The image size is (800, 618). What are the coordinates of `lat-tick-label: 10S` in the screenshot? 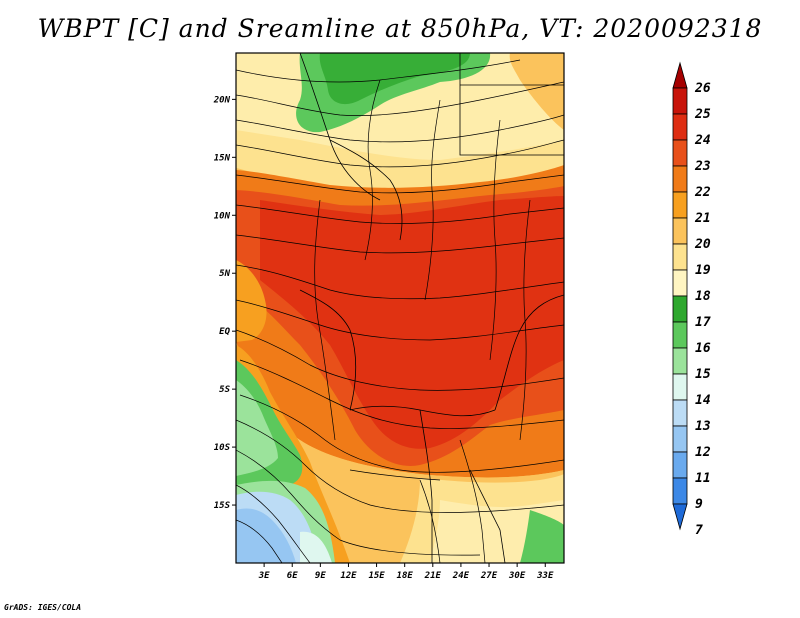 It's located at (222, 448).